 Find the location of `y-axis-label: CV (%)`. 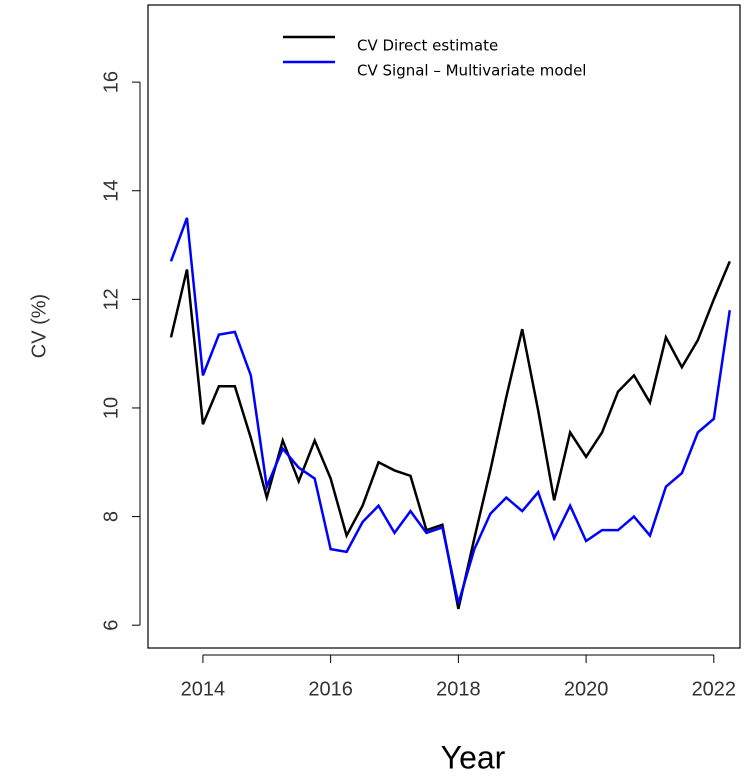

y-axis-label: CV (%) is located at coordinates (39, 326).